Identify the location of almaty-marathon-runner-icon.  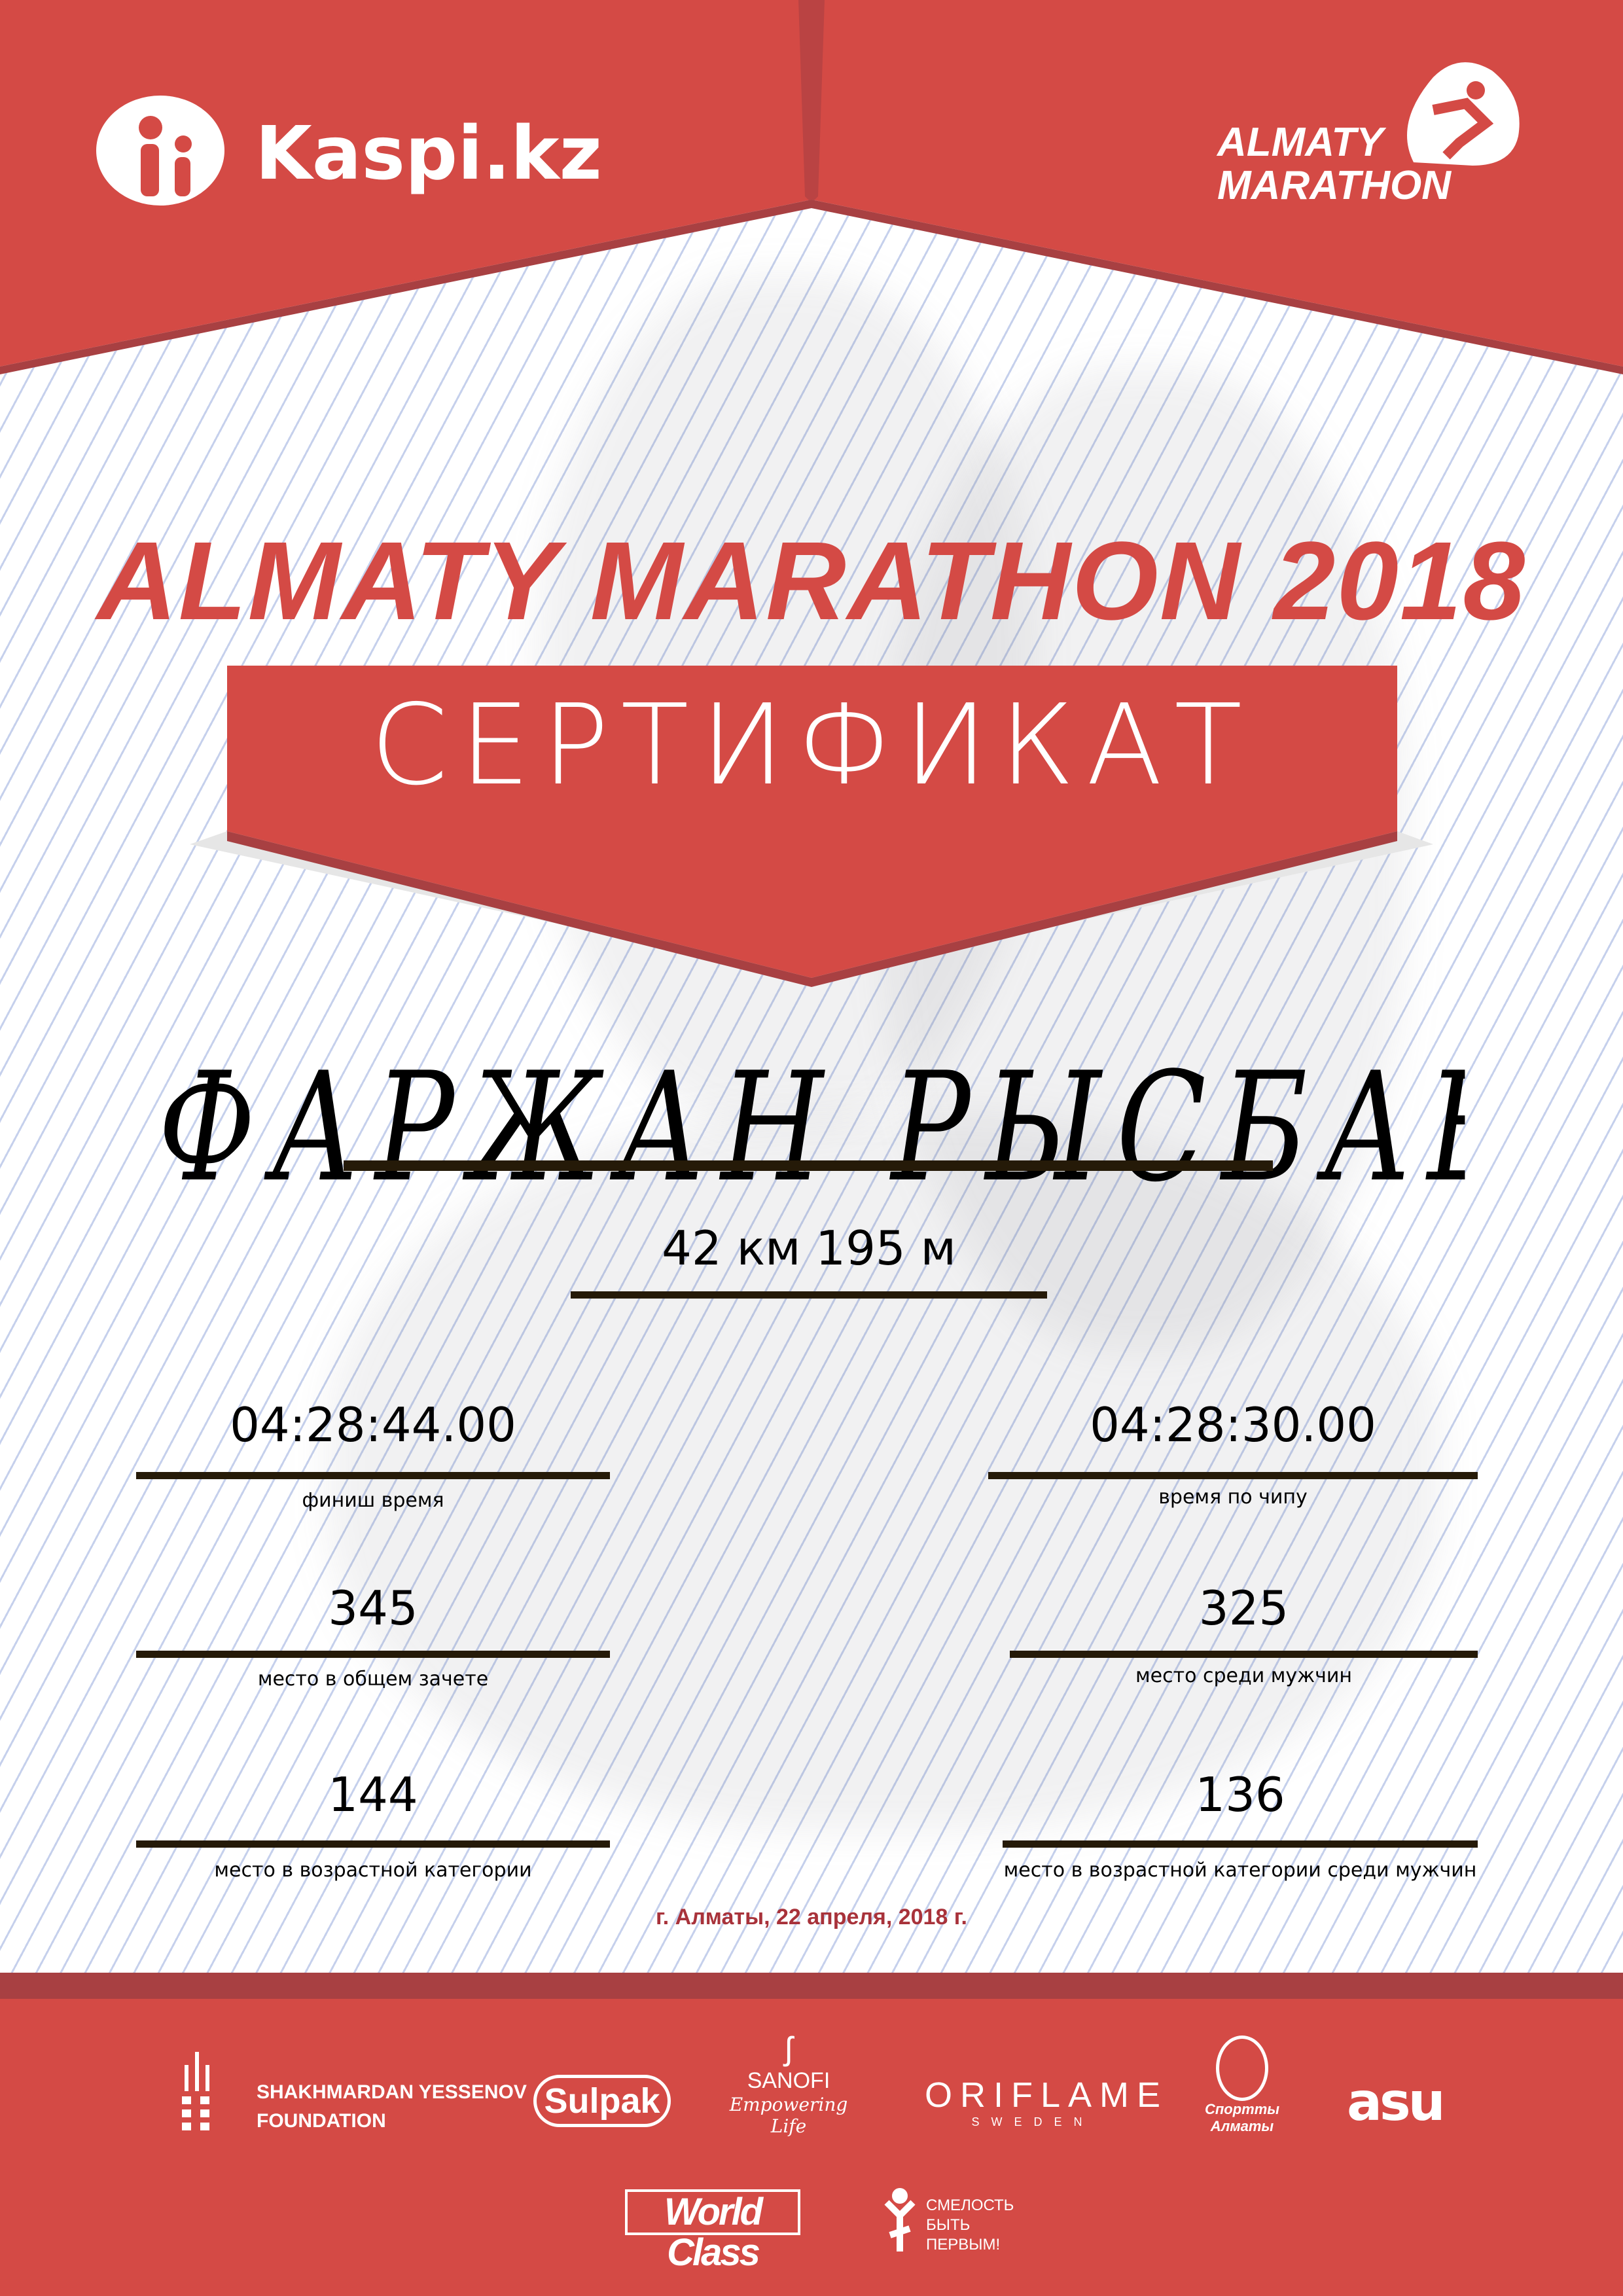
(1459, 113).